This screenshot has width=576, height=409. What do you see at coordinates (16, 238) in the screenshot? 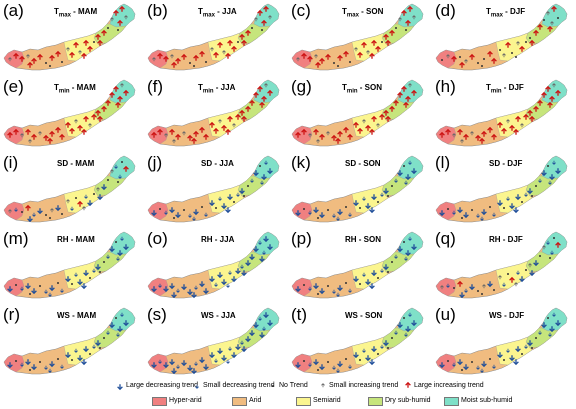
I see `panel-label: (m)` at bounding box center [16, 238].